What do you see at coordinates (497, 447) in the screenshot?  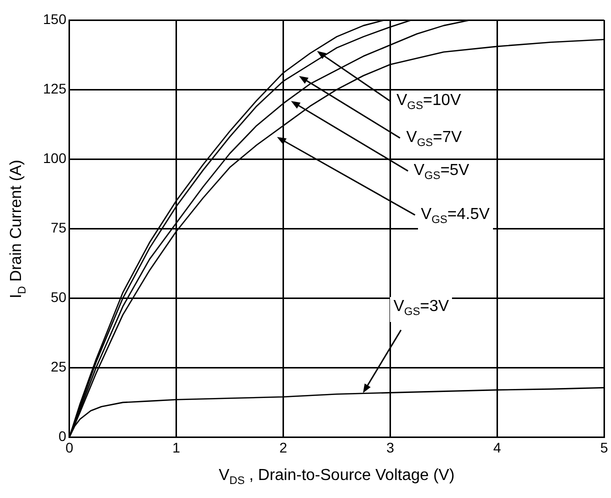 I see `x-tick-label: 4` at bounding box center [497, 447].